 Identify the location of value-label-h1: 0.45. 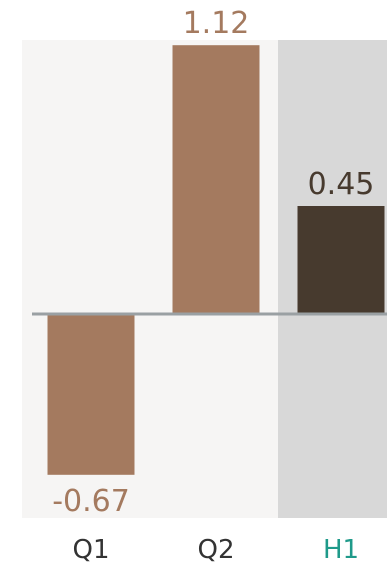
(341, 184).